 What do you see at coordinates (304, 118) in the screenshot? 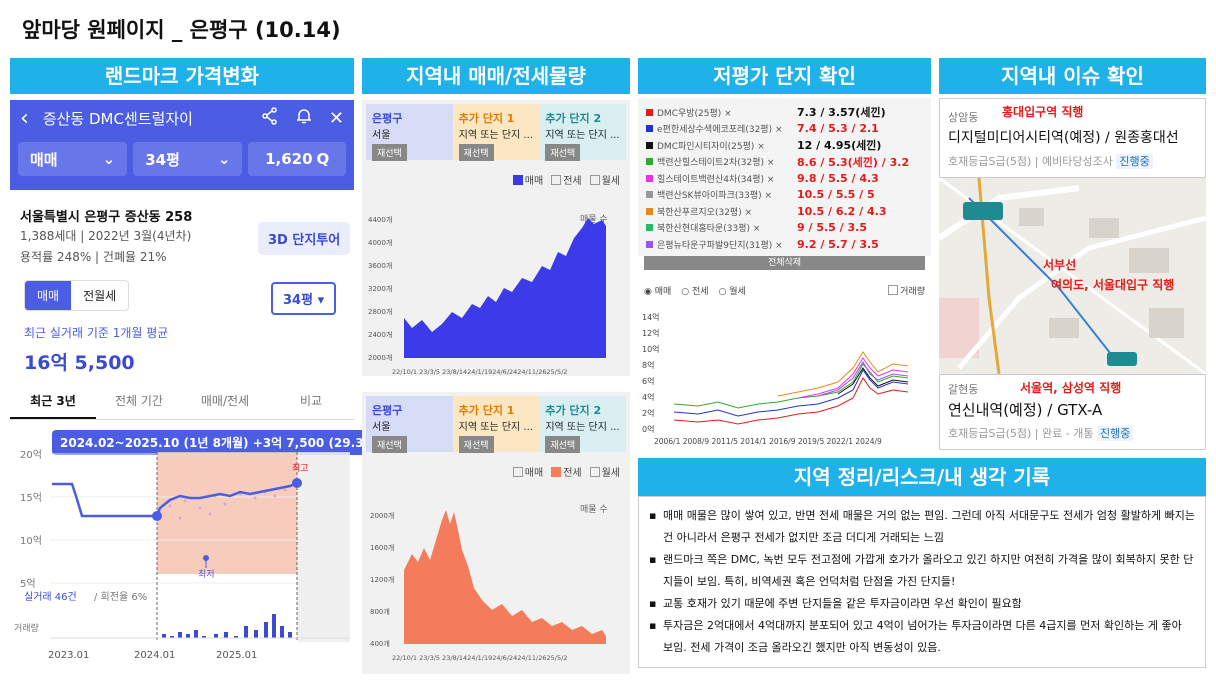
I see `bell-icon` at bounding box center [304, 118].